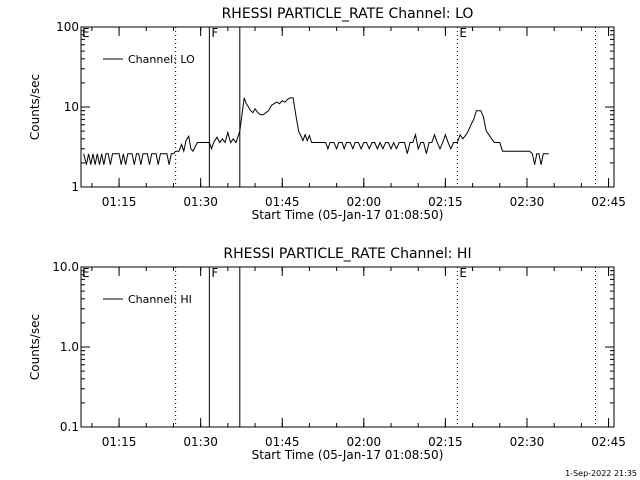 The height and width of the screenshot is (480, 640). What do you see at coordinates (601, 473) in the screenshot?
I see `timestamp-stamp: 1-Sep-2022 21:35` at bounding box center [601, 473].